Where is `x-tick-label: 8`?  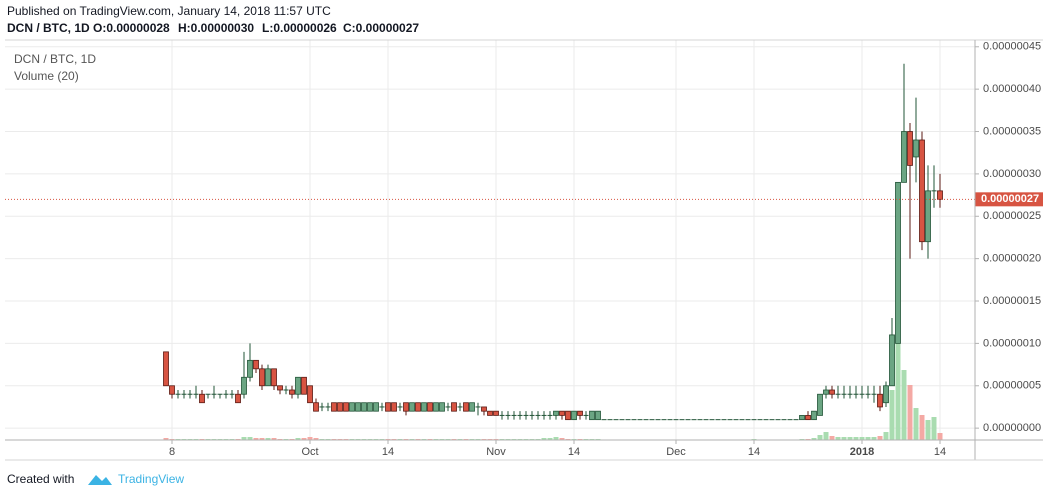
x-tick-label: 8 is located at coordinates (172, 452).